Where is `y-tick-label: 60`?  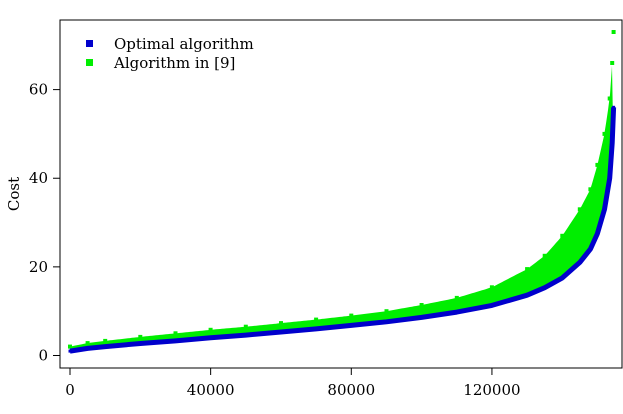 y-tick-label: 60 is located at coordinates (38, 90).